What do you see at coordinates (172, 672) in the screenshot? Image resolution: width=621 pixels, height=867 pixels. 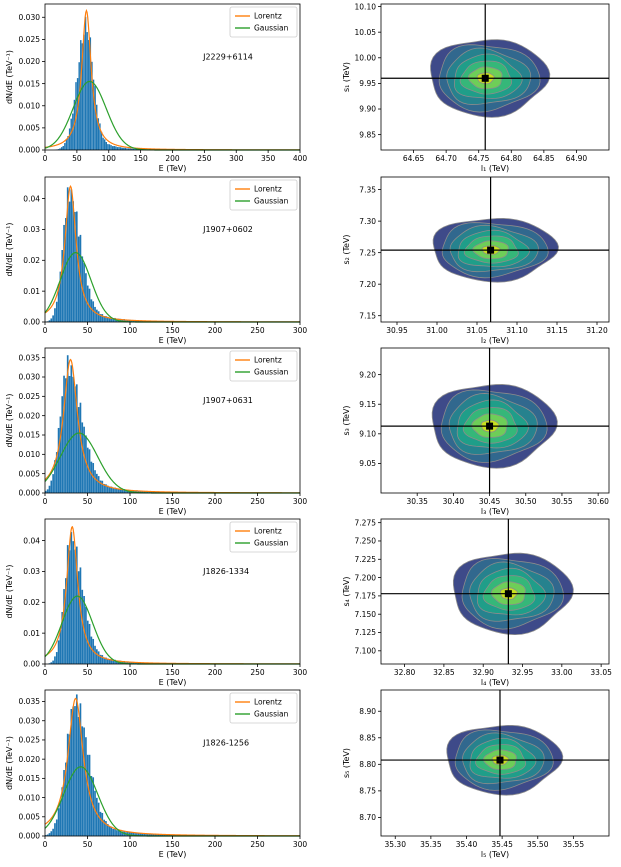 I see `x-tick-label: 150` at bounding box center [172, 672].